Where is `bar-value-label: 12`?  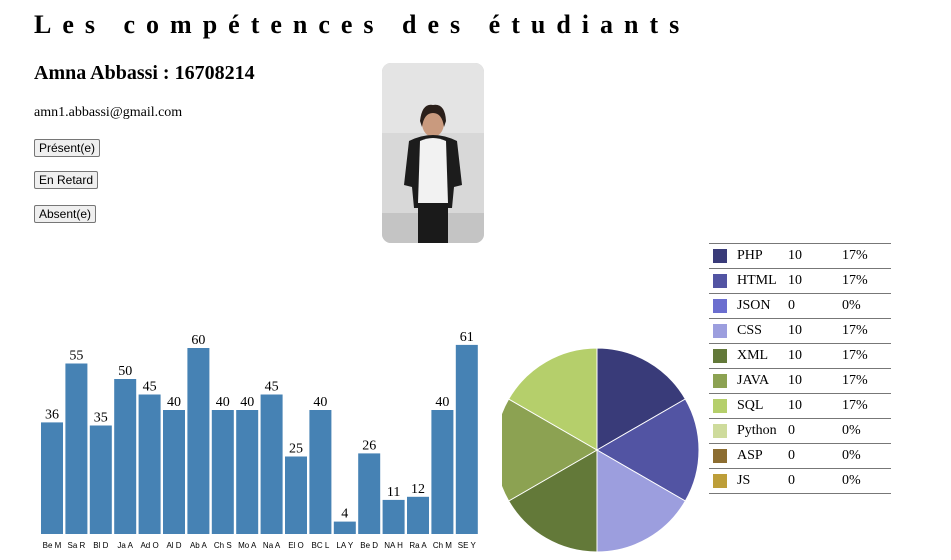
bar-value-label: 12 is located at coordinates (418, 489).